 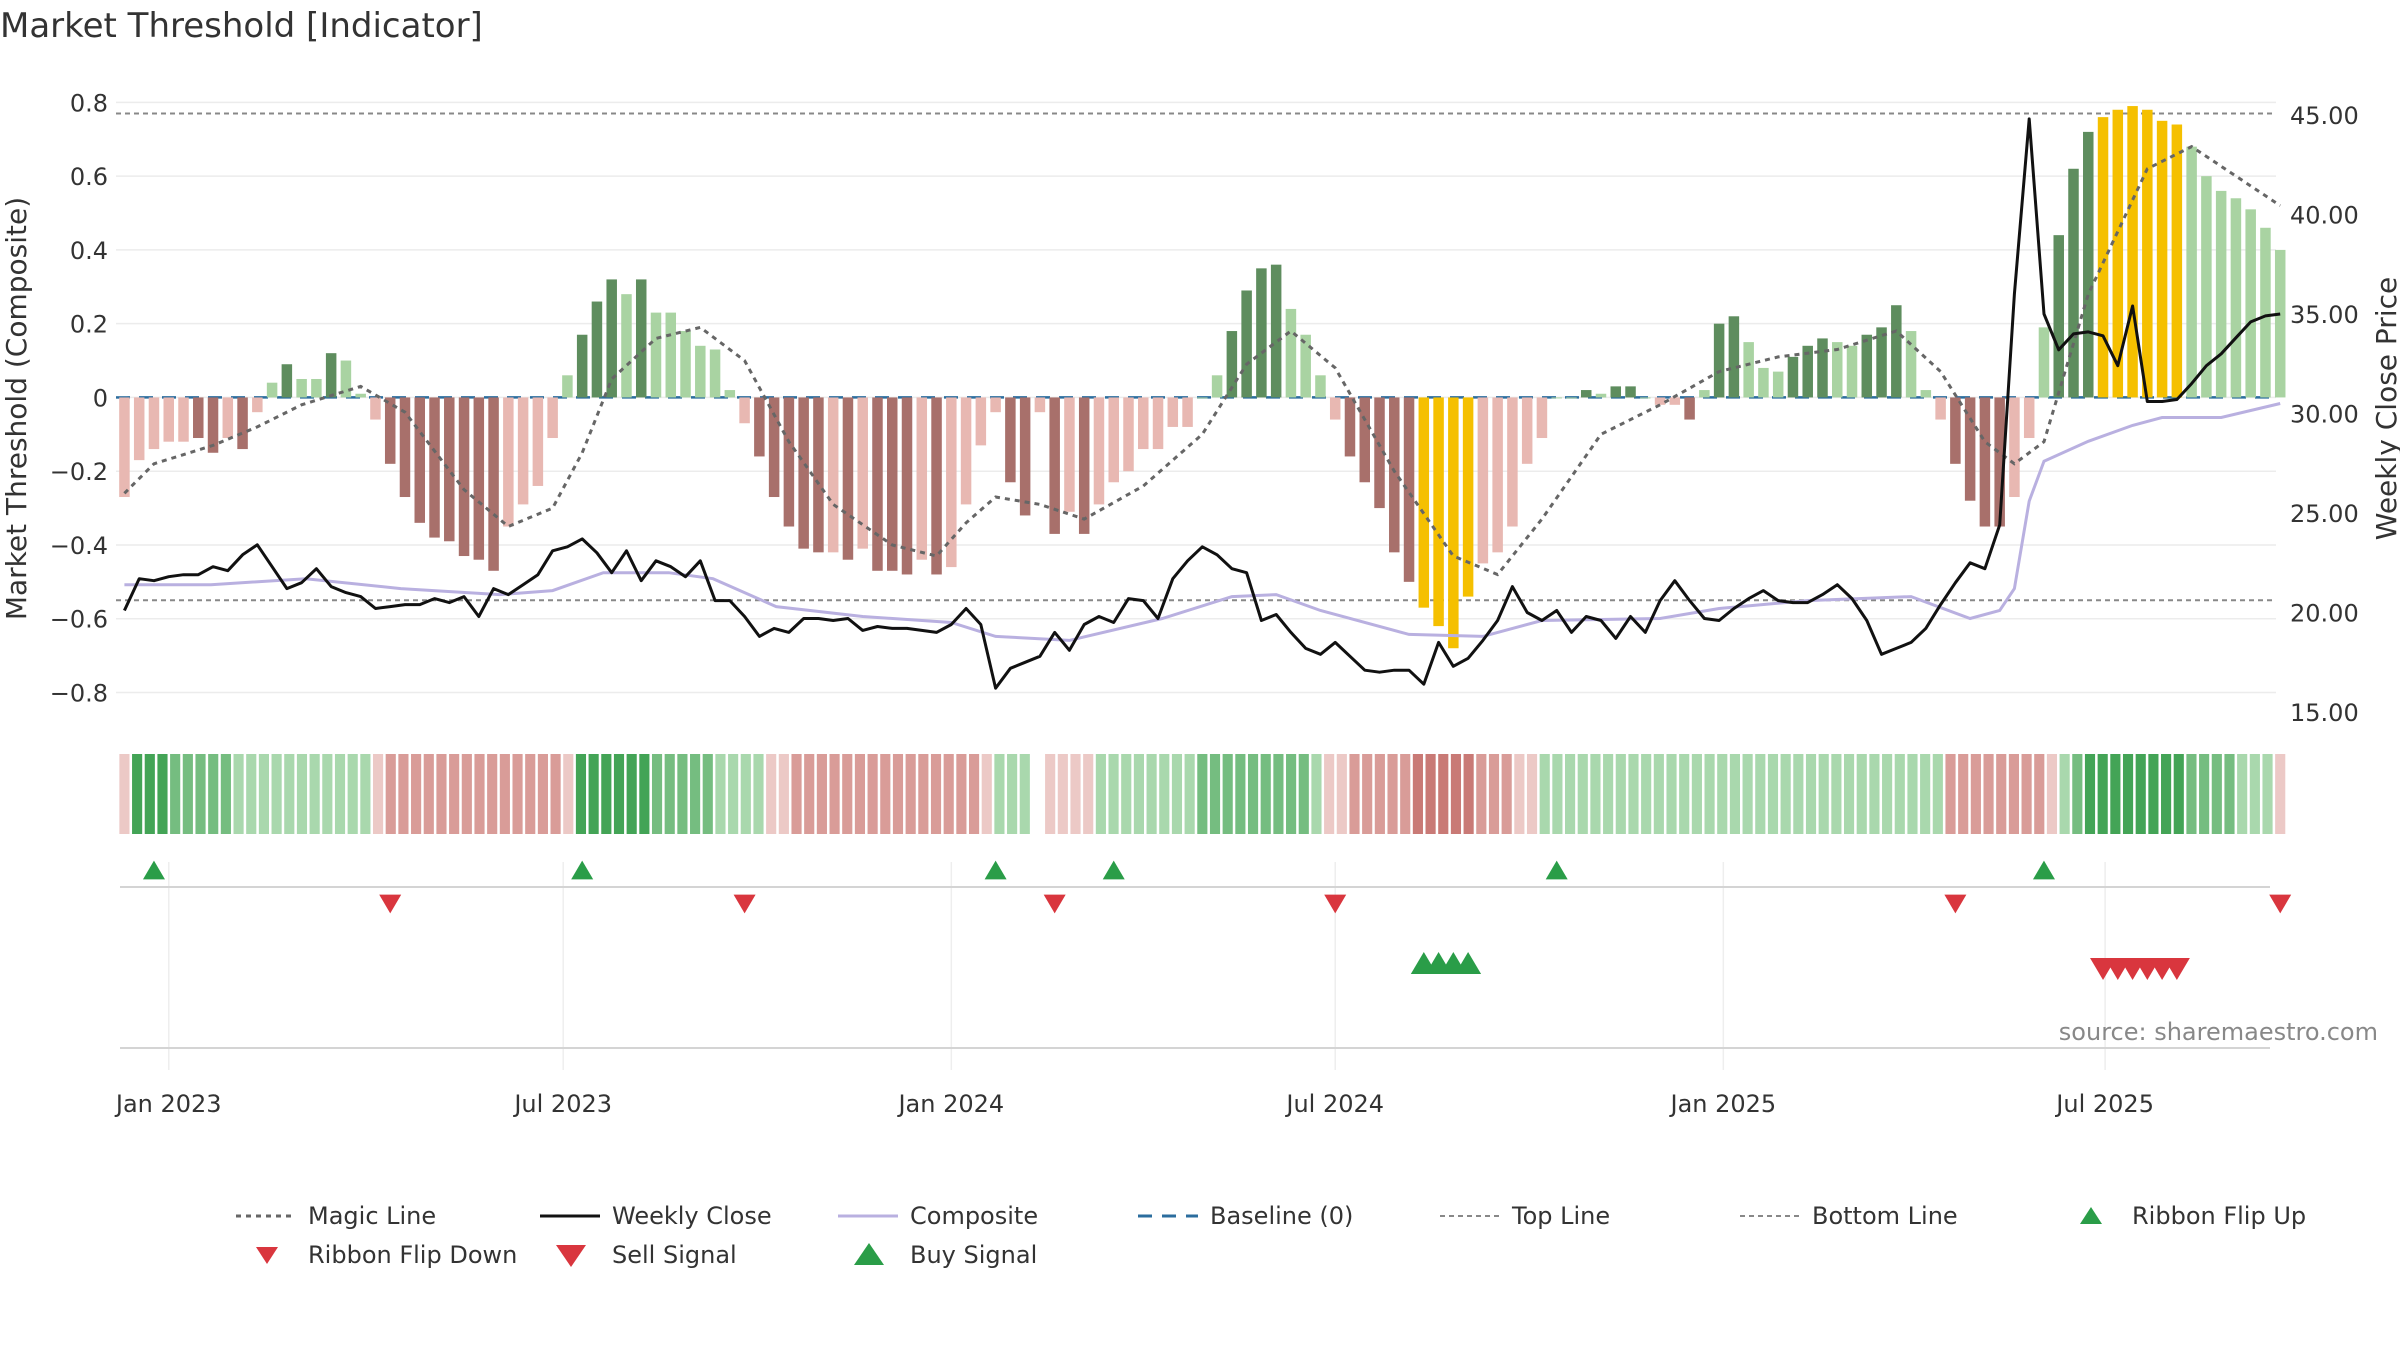 I want to click on legend-item-flipup: Ribbon Flip Up, so click(x=2193, y=1216).